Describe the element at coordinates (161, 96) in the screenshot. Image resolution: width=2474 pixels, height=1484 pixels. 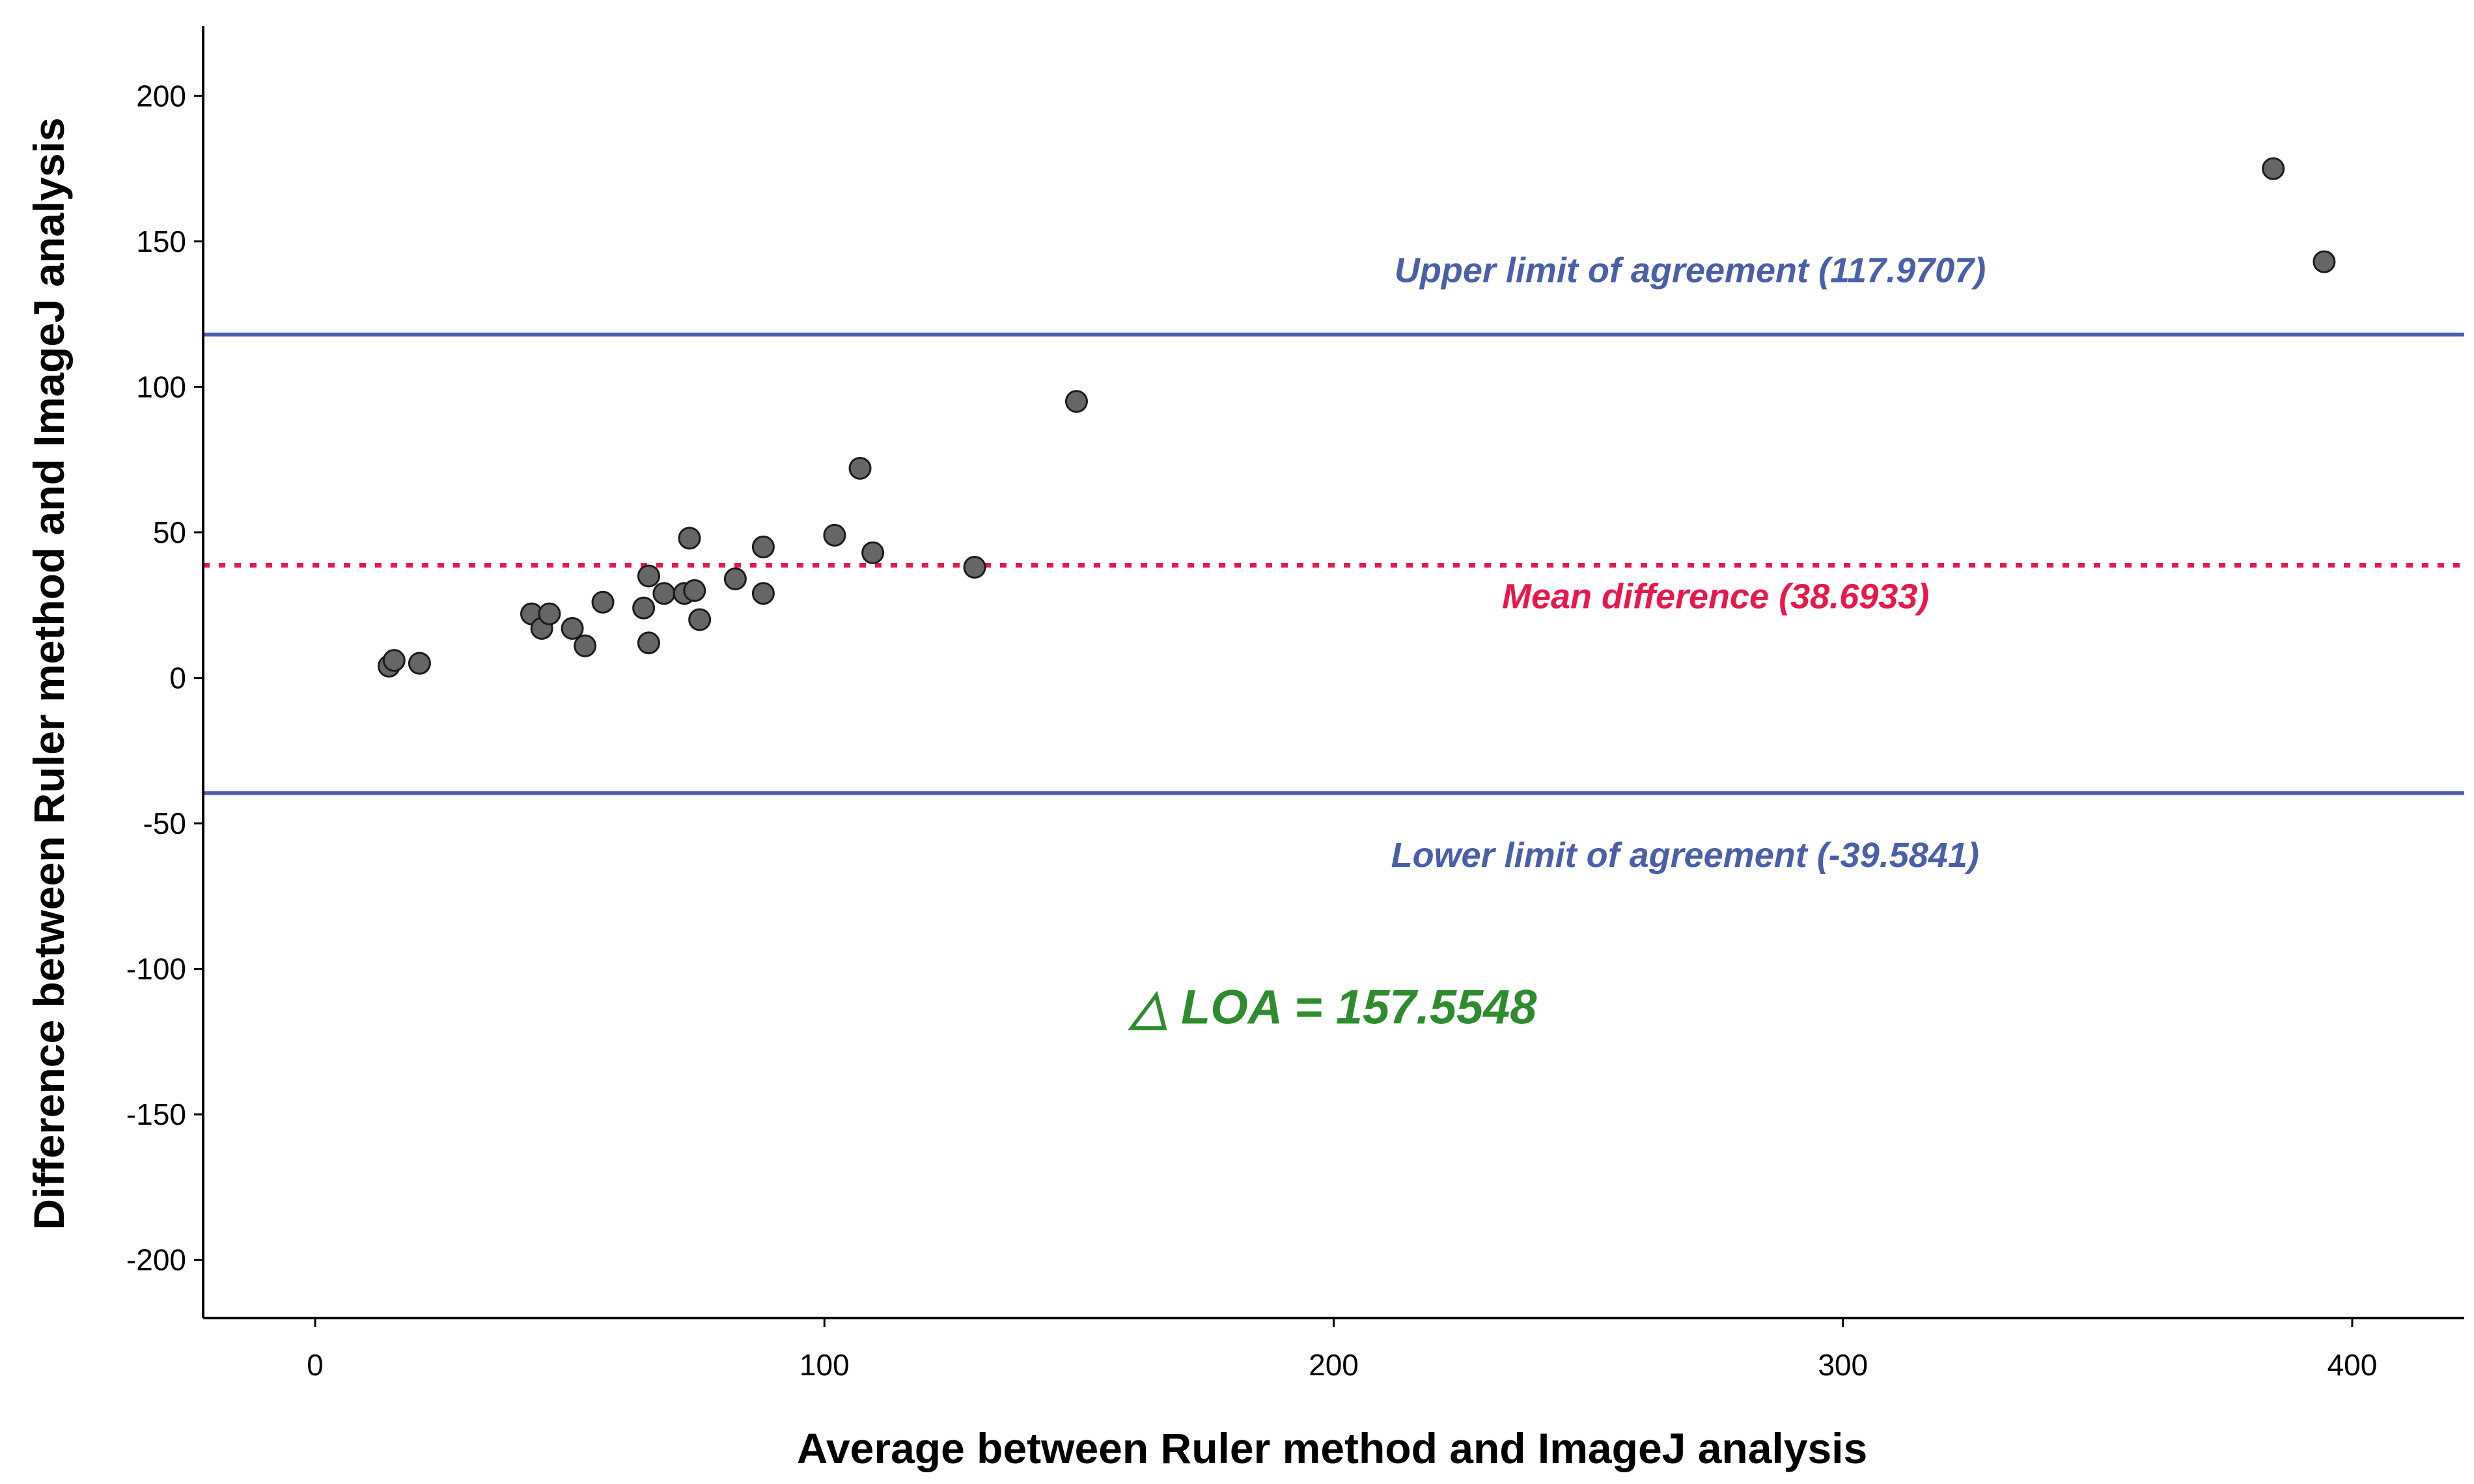
I see `y-tick-label: 200` at that location.